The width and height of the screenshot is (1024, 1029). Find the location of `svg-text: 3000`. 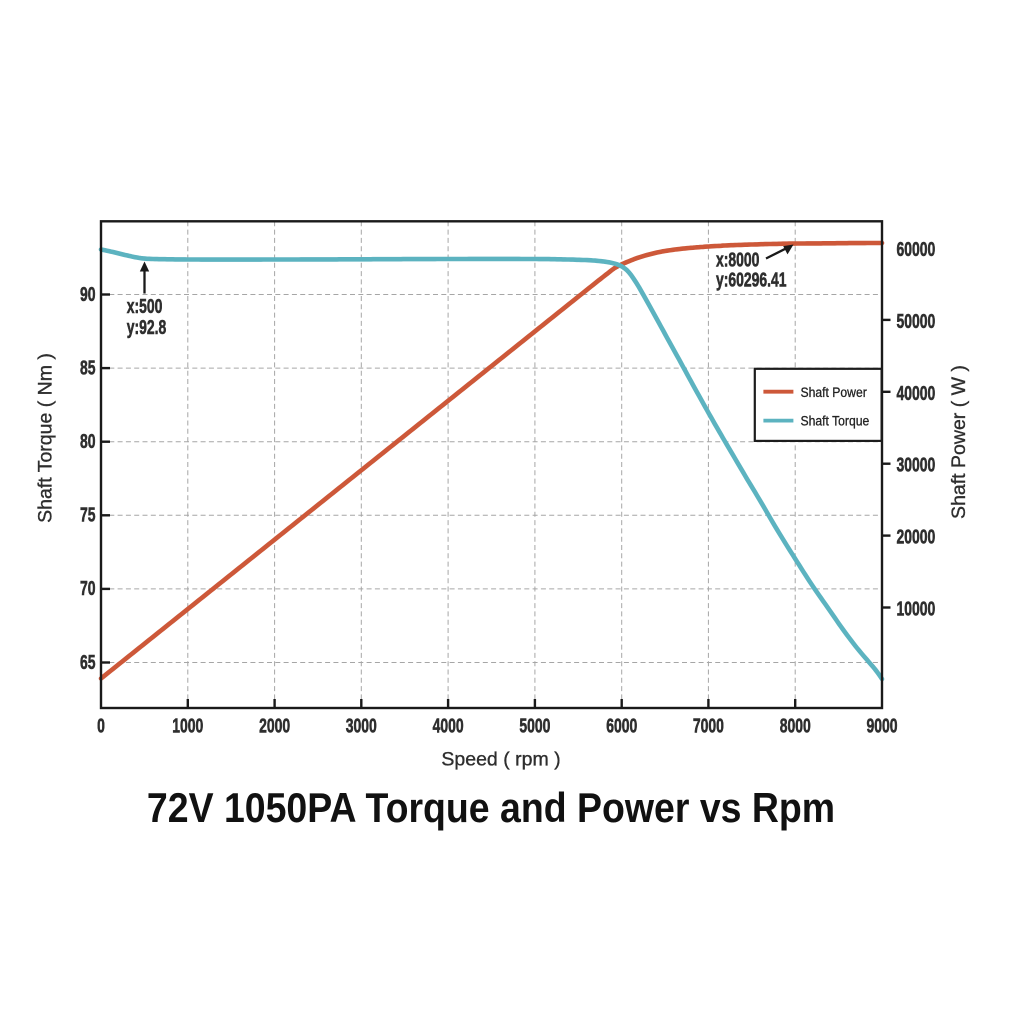

svg-text: 3000 is located at coordinates (361, 725).